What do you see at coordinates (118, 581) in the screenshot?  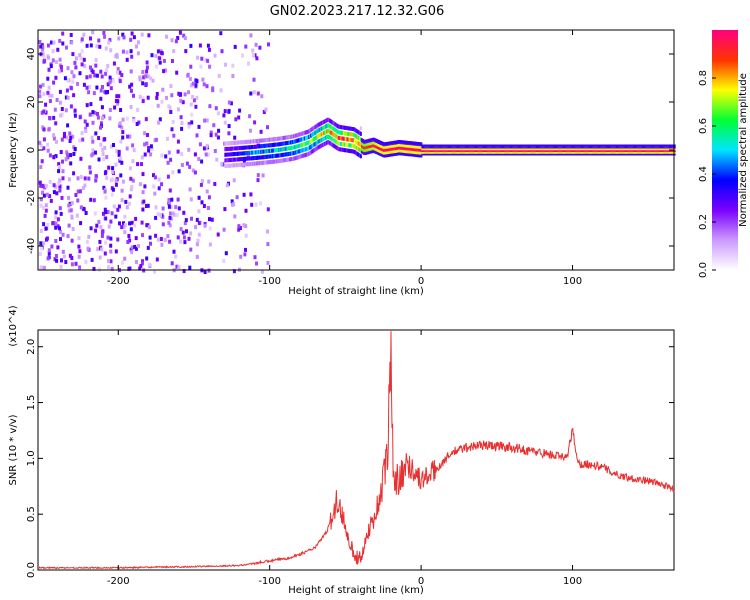 I see `x-tick-label: -200` at bounding box center [118, 581].